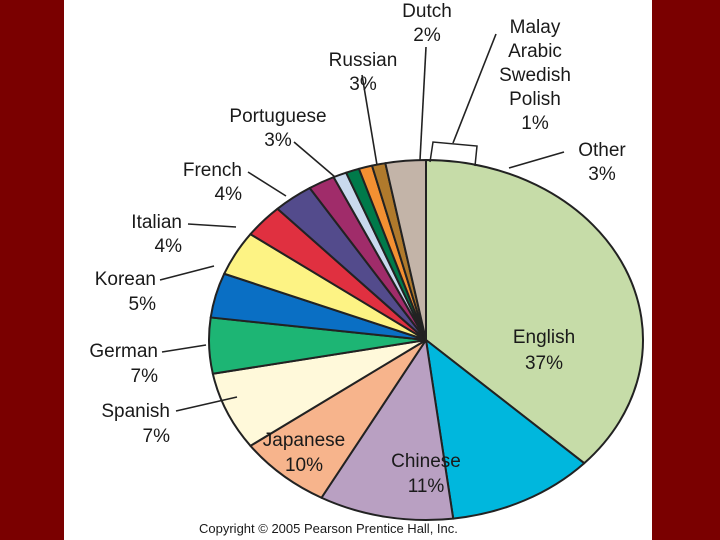 This screenshot has height=540, width=720. What do you see at coordinates (474, 88) in the screenshot?
I see `leader-line-group` at bounding box center [474, 88].